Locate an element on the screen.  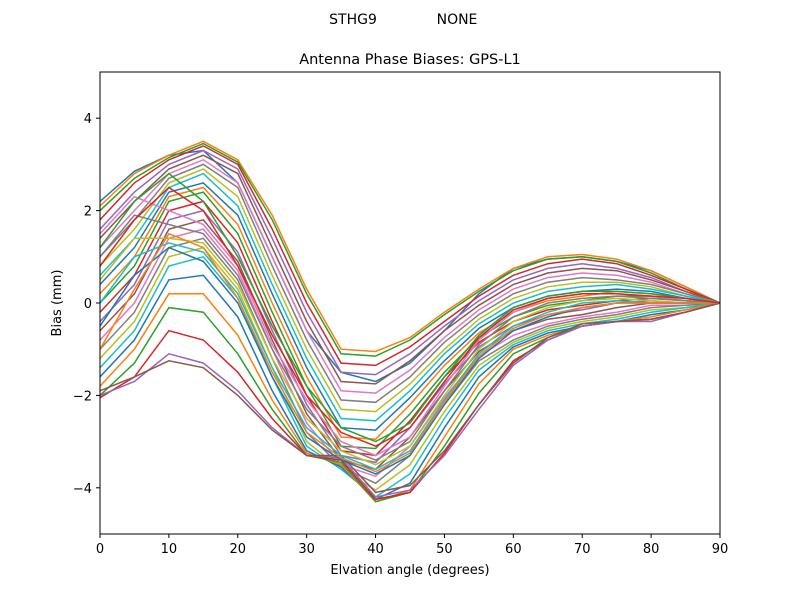
x-axis-label: Elvation angle (degrees) is located at coordinates (409, 570).